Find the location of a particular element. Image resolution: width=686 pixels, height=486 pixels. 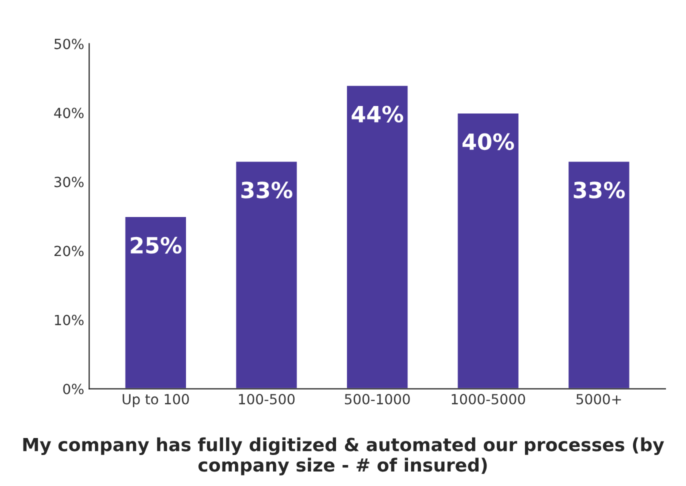

data-label: 40% is located at coordinates (488, 141).